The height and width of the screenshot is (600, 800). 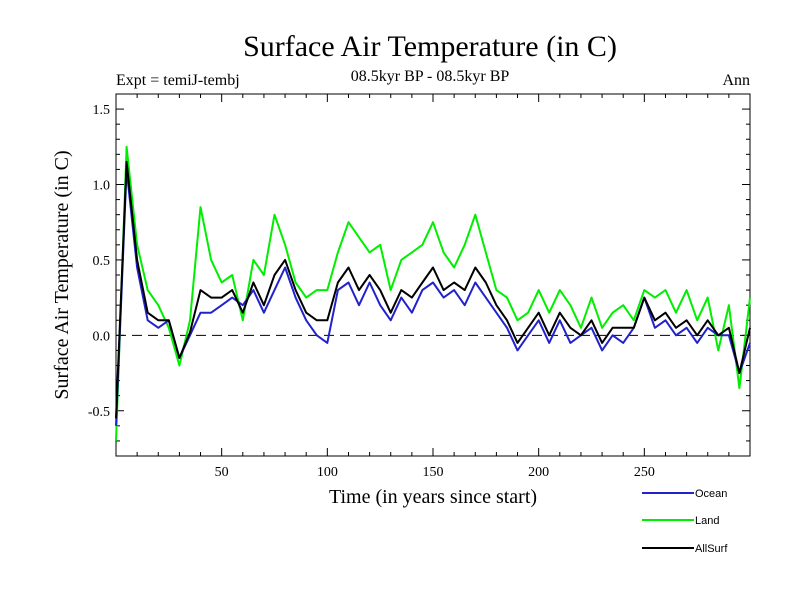 What do you see at coordinates (644, 472) in the screenshot?
I see `x-tick-label: 250` at bounding box center [644, 472].